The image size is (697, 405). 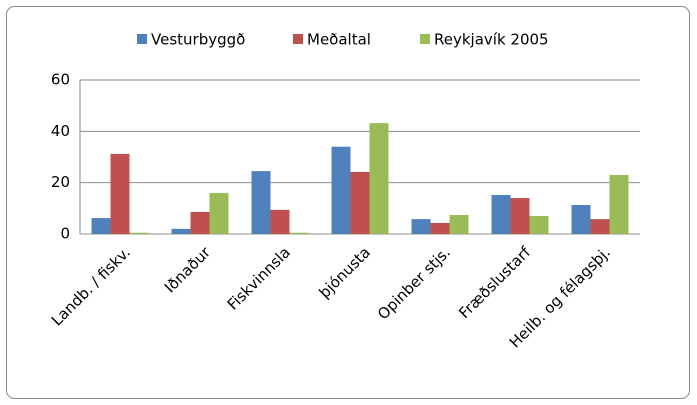 What do you see at coordinates (60, 182) in the screenshot?
I see `y-tick-label: 20` at bounding box center [60, 182].